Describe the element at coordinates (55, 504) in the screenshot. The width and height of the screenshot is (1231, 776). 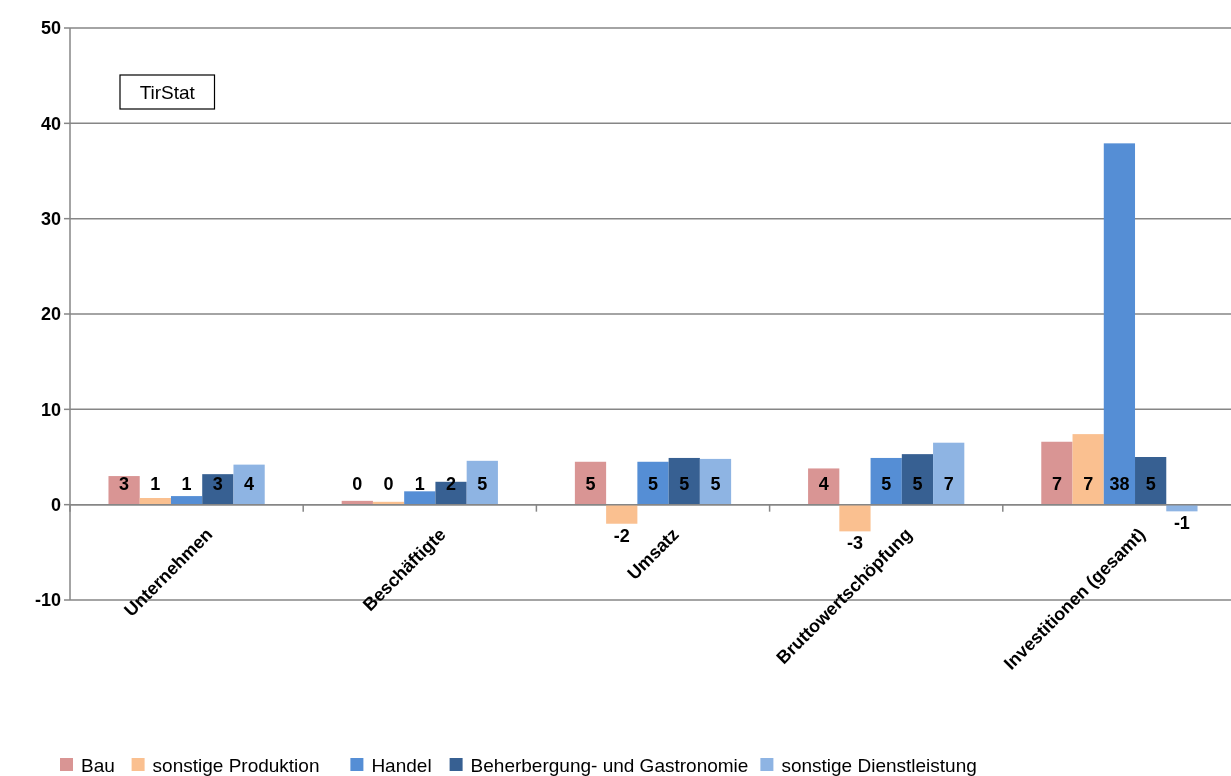
I see `y-tick-label: 0` at that location.